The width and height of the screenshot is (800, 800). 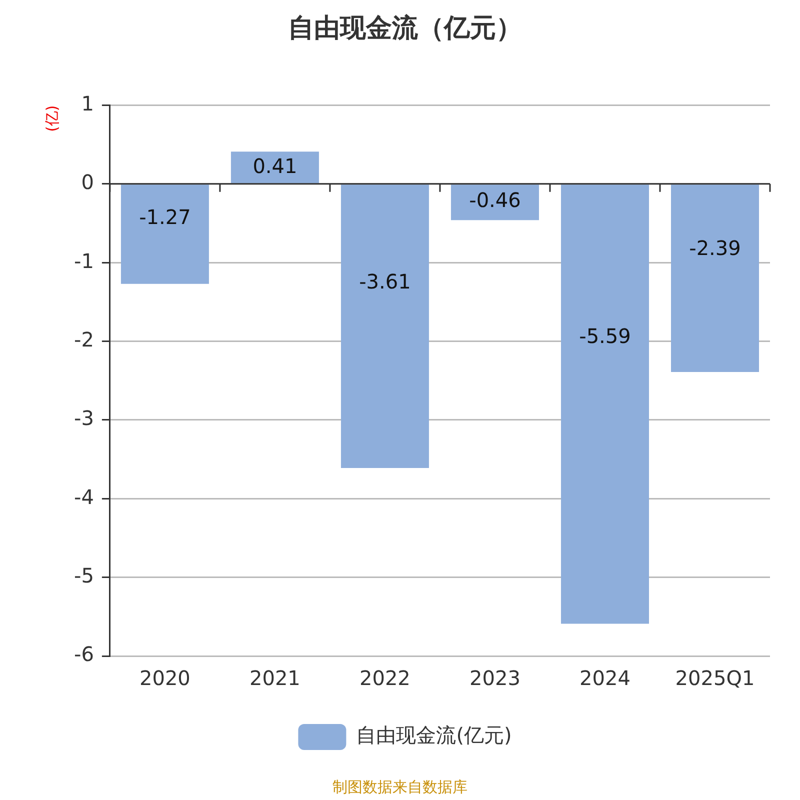 I want to click on x-tick-label: 2023, so click(x=495, y=678).